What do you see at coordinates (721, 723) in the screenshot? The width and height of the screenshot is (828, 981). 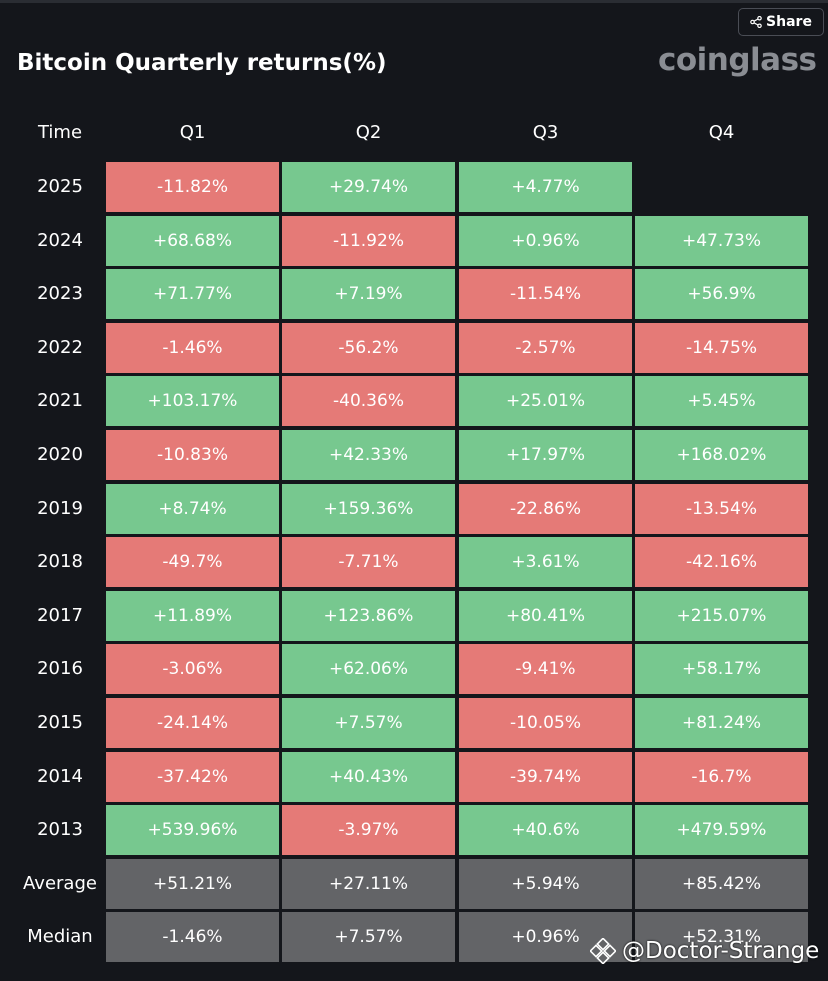 I see `return-cell: +81.24%` at bounding box center [721, 723].